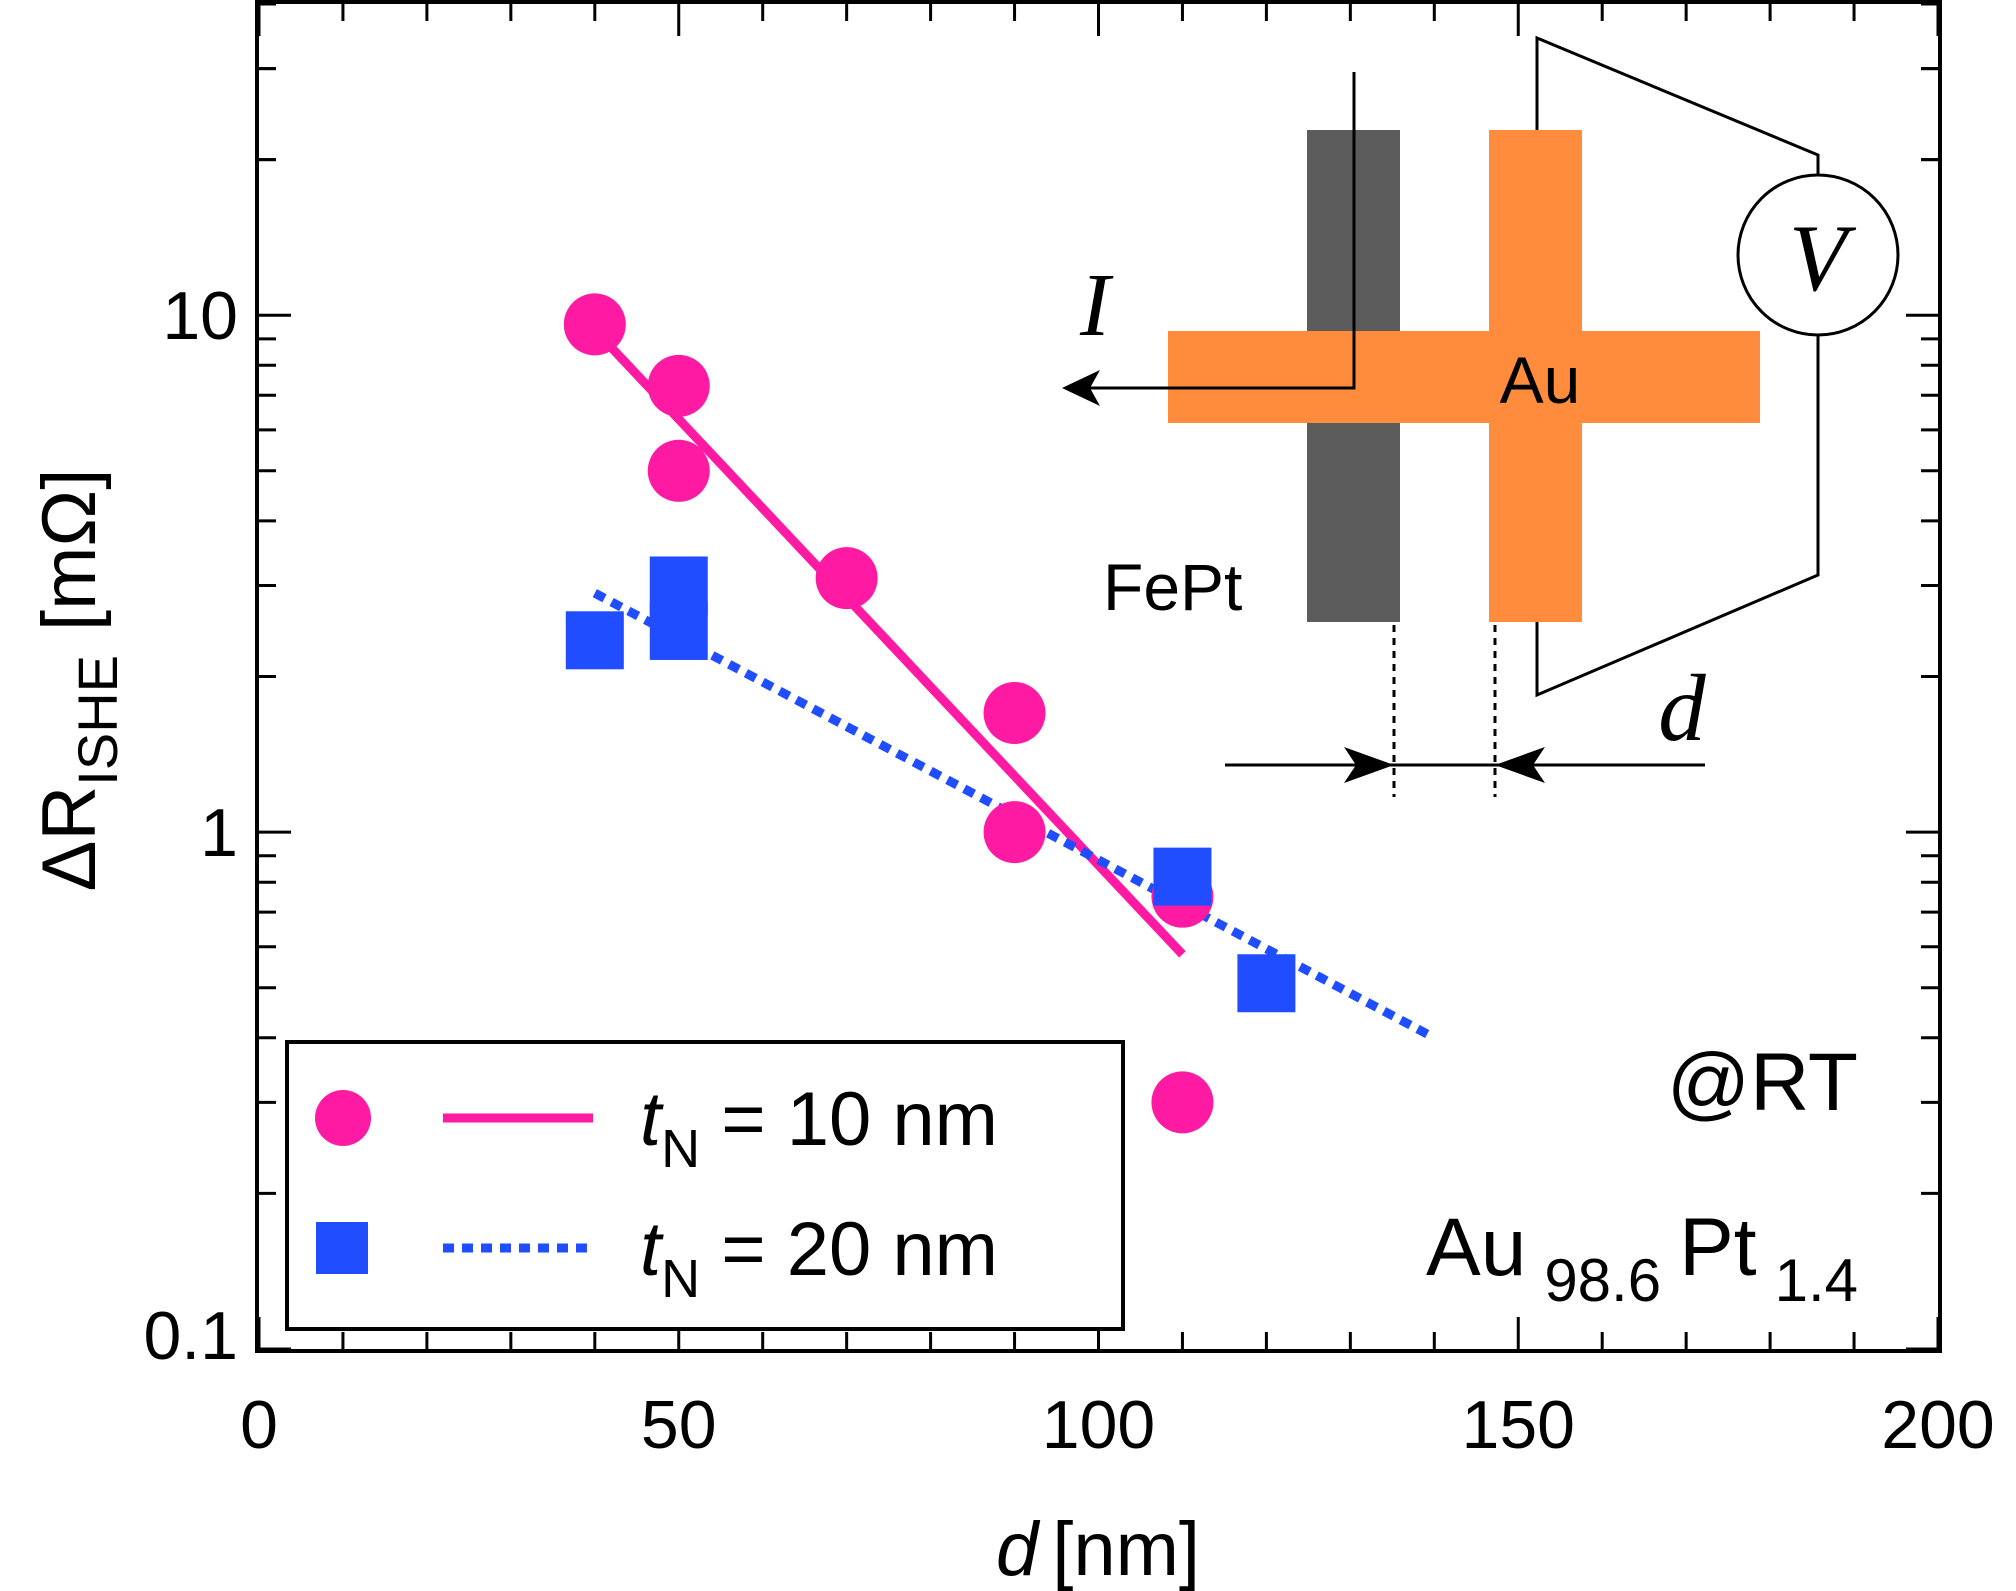 The width and height of the screenshot is (2016, 1591). Describe the element at coordinates (219, 833) in the screenshot. I see `y-tick-label: 1` at that location.